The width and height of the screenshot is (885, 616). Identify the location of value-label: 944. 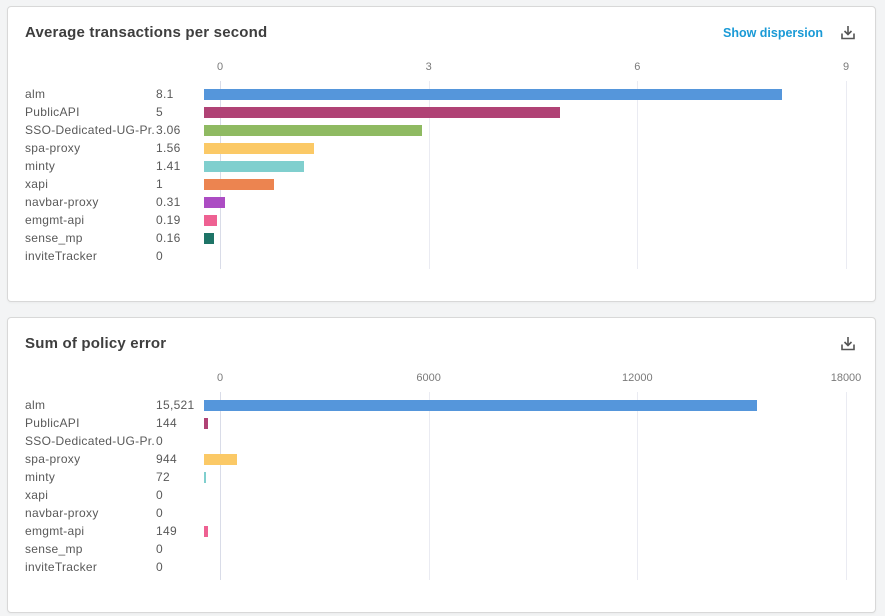
(166, 459).